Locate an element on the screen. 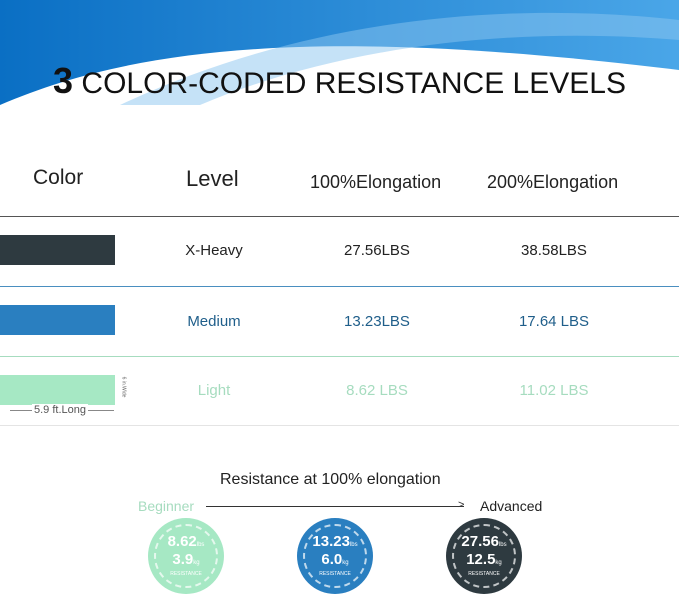  level-xheavy: X-Heavy is located at coordinates (214, 250).